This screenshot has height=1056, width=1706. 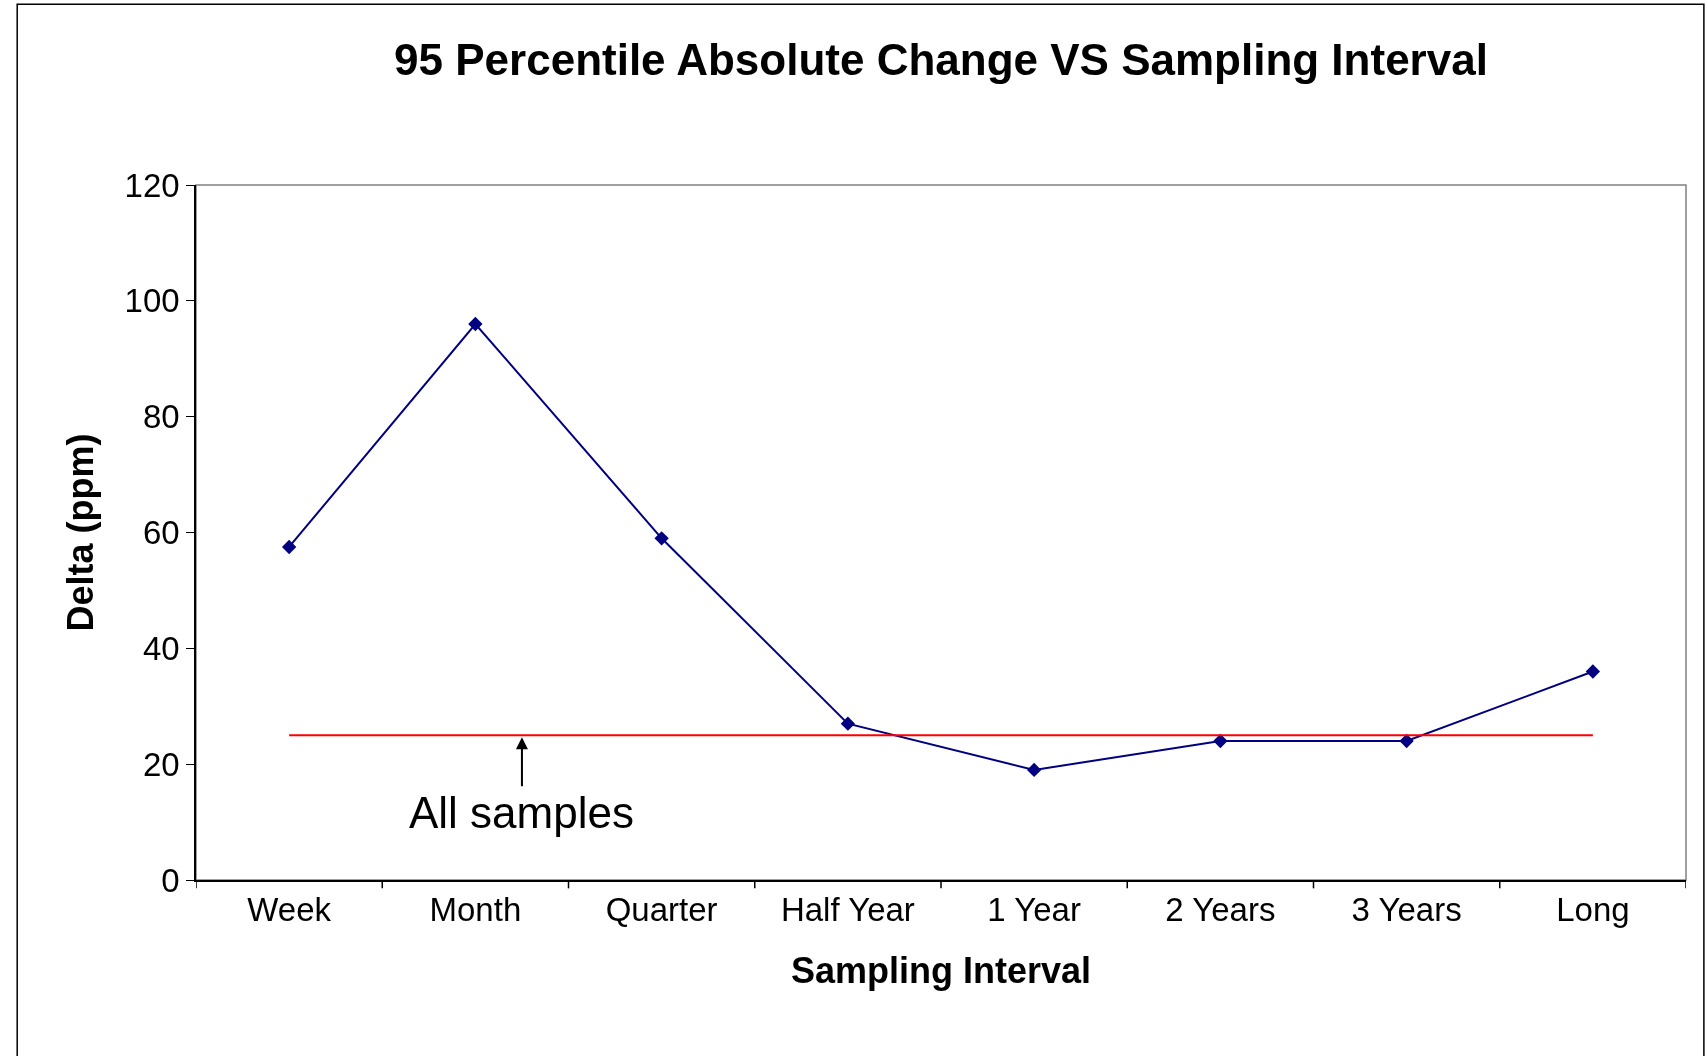 I want to click on y-axis-title: Delta (ppm), so click(x=80, y=532).